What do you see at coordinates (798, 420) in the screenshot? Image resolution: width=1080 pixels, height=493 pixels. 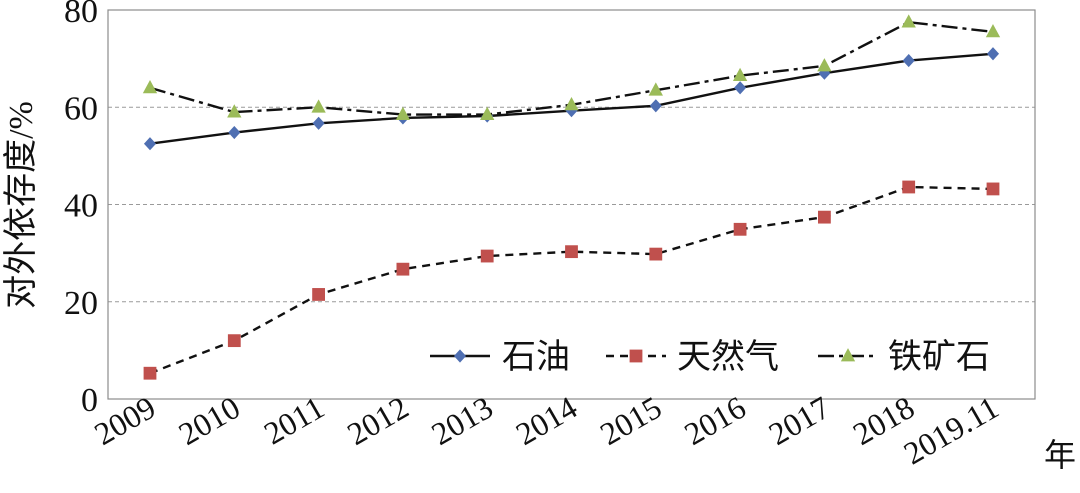 I see `x-tick-label: 2017` at bounding box center [798, 420].